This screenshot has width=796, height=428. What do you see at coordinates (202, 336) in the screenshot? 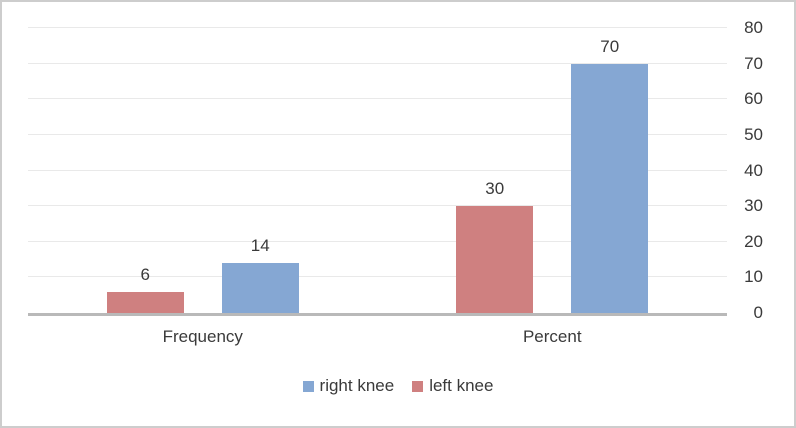
I see `x-axis-category-label: Frequency` at bounding box center [202, 336].